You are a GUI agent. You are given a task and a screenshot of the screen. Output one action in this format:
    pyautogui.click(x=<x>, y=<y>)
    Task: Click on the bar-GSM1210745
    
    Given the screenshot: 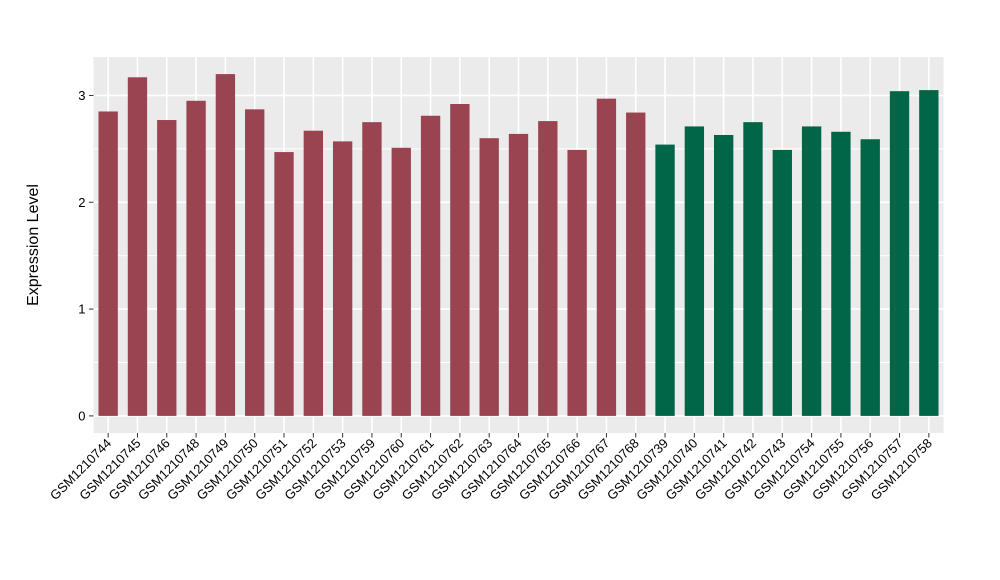 What is the action you would take?
    pyautogui.click(x=137, y=246)
    